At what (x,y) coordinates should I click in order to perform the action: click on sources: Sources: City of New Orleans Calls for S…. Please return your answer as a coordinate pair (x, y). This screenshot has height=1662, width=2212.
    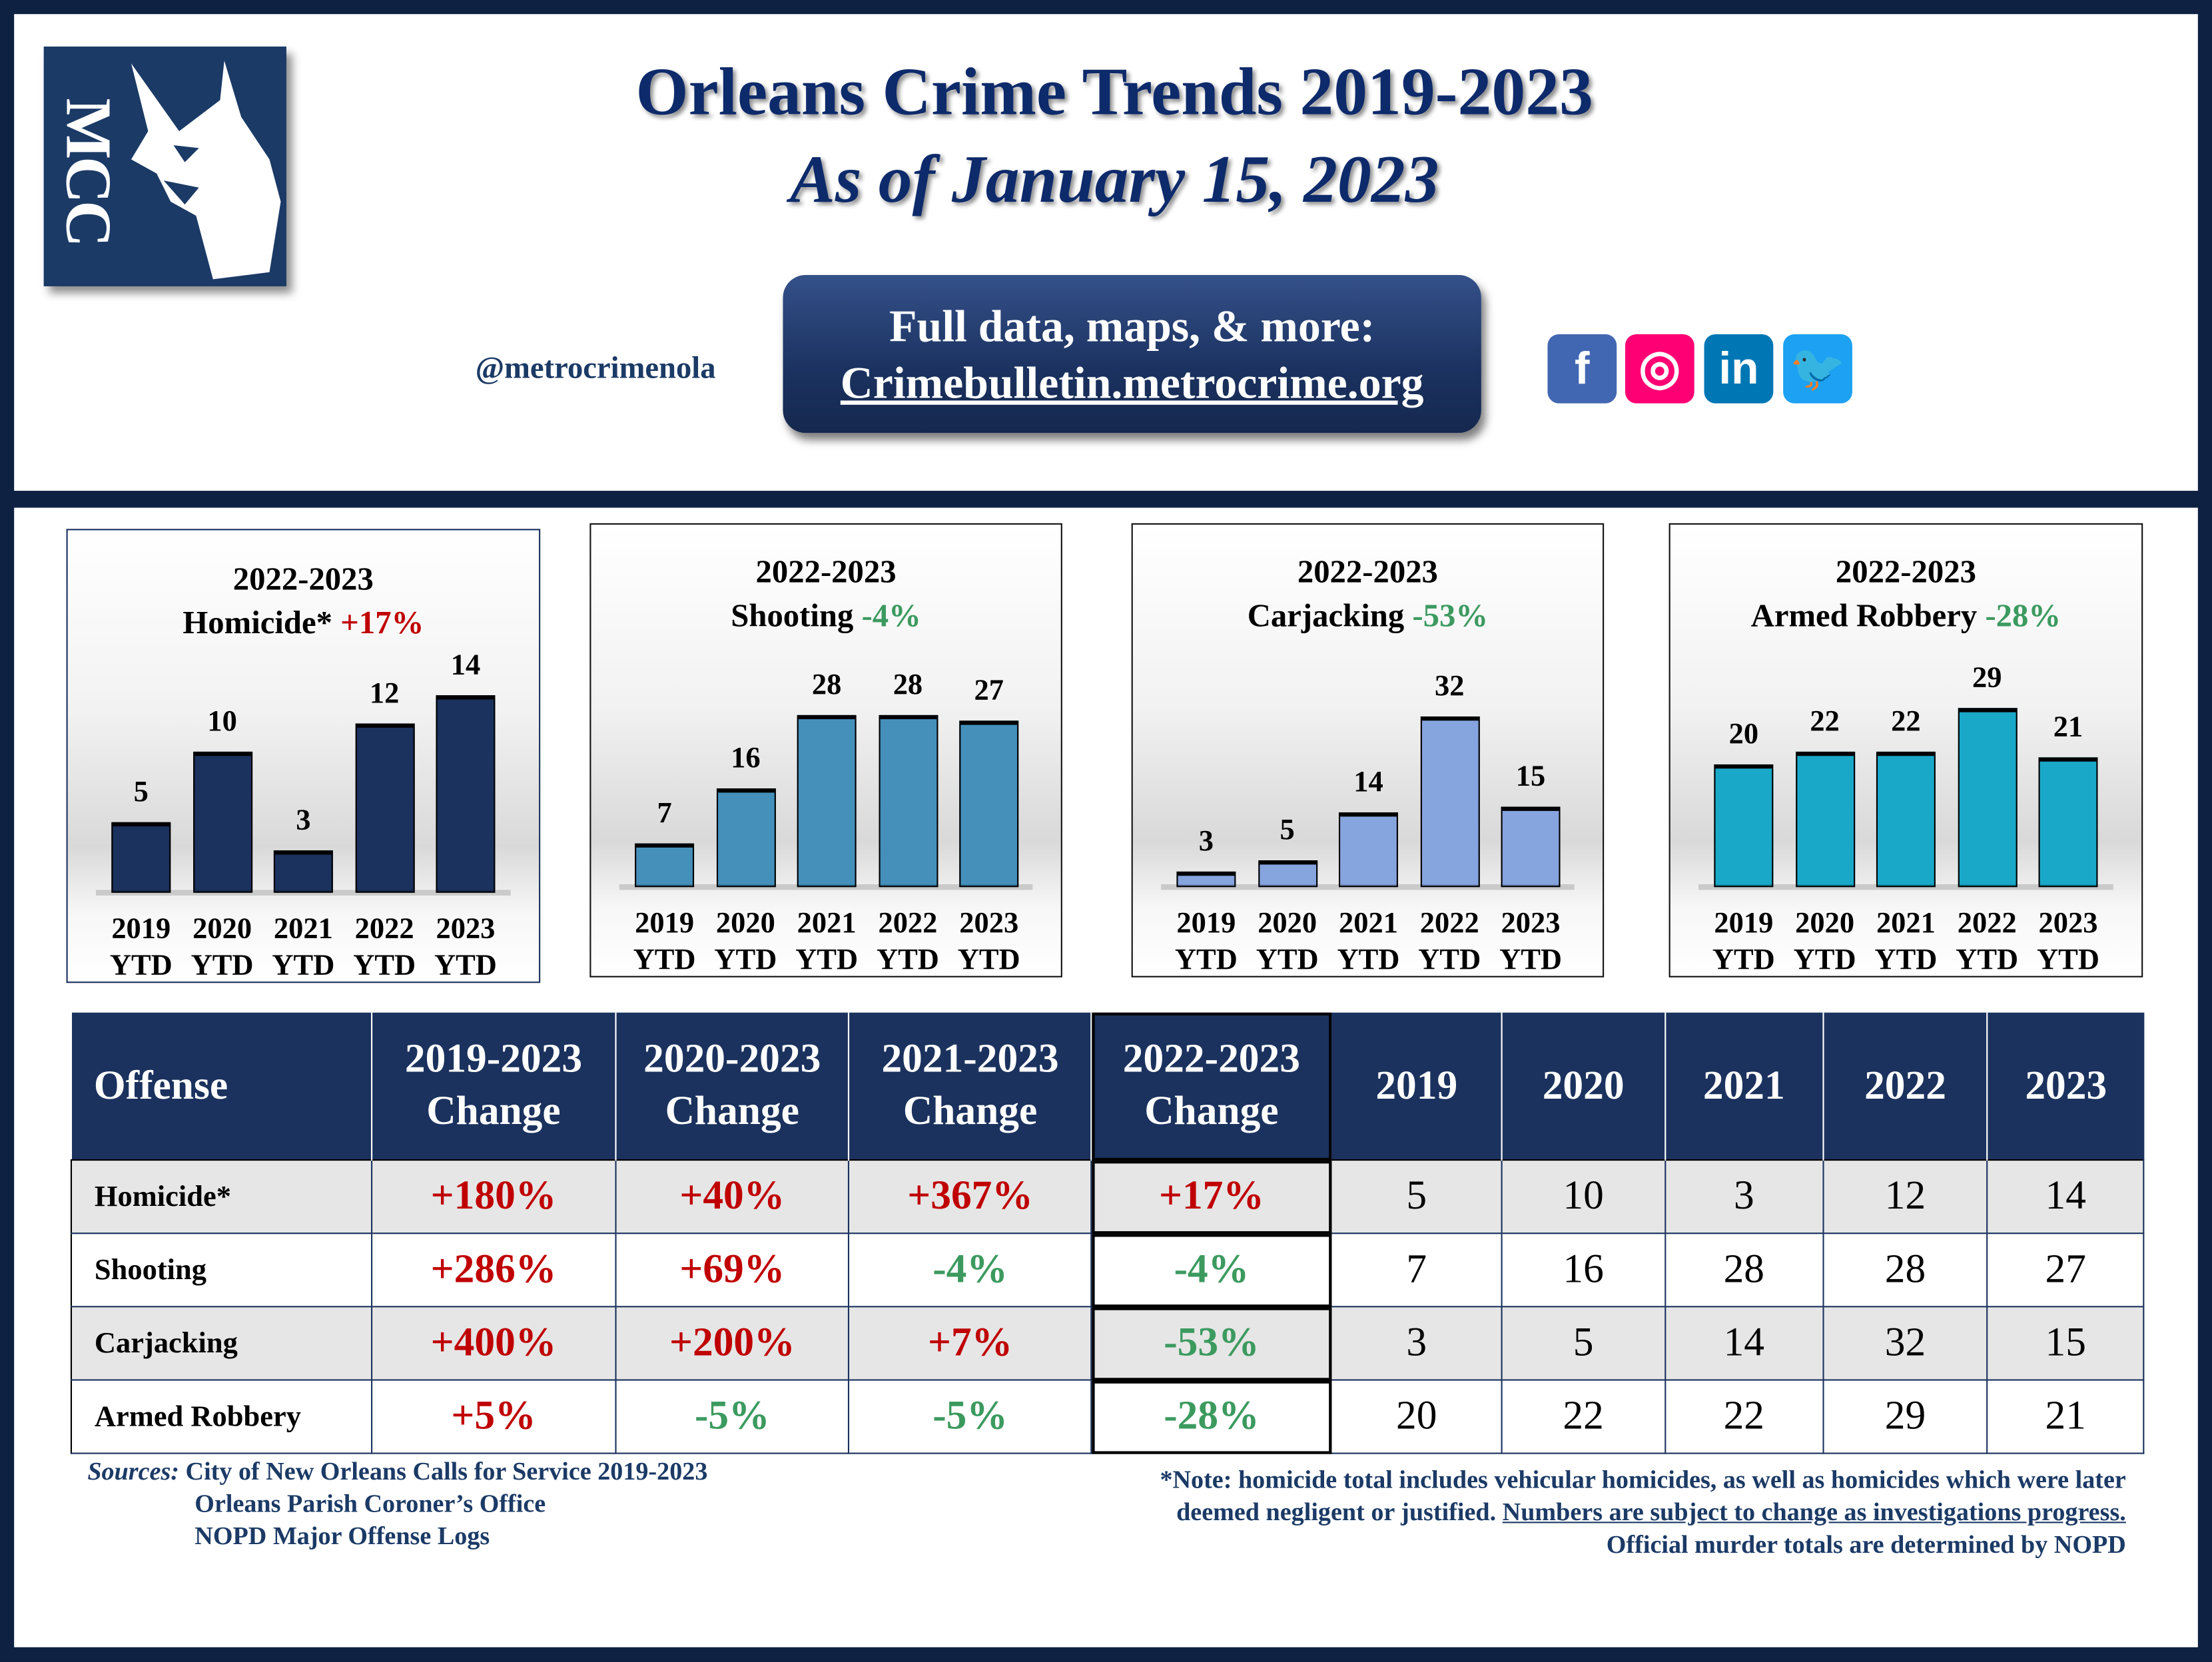
    Looking at the image, I should click on (397, 1504).